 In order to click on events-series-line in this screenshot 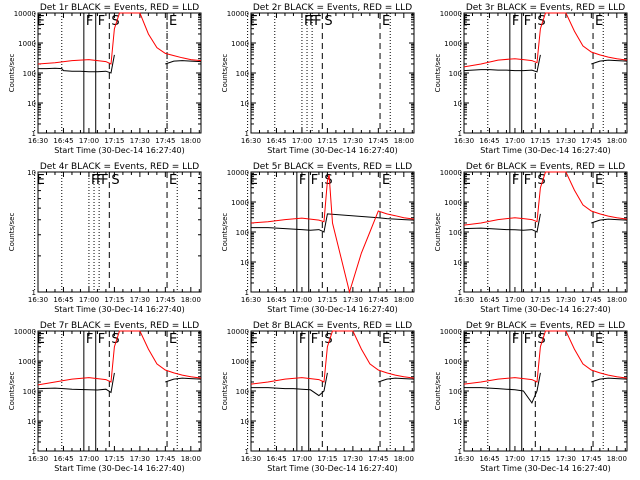, I will do `click(333, 223)`.